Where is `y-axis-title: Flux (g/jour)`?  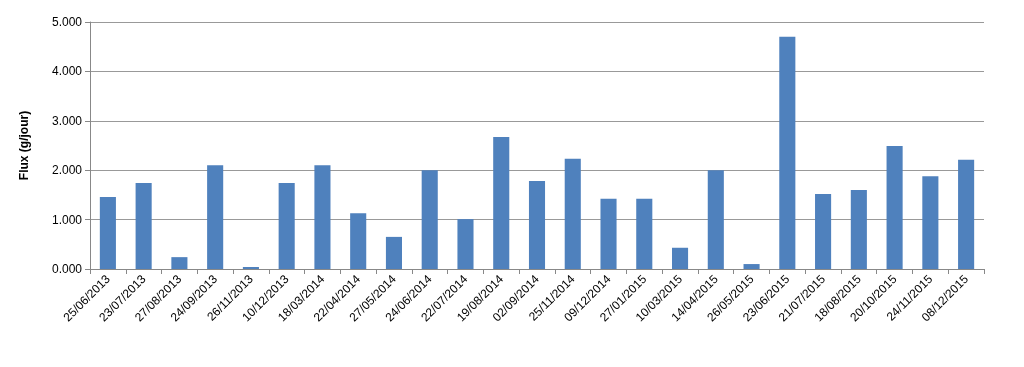 y-axis-title: Flux (g/jour) is located at coordinates (24, 145).